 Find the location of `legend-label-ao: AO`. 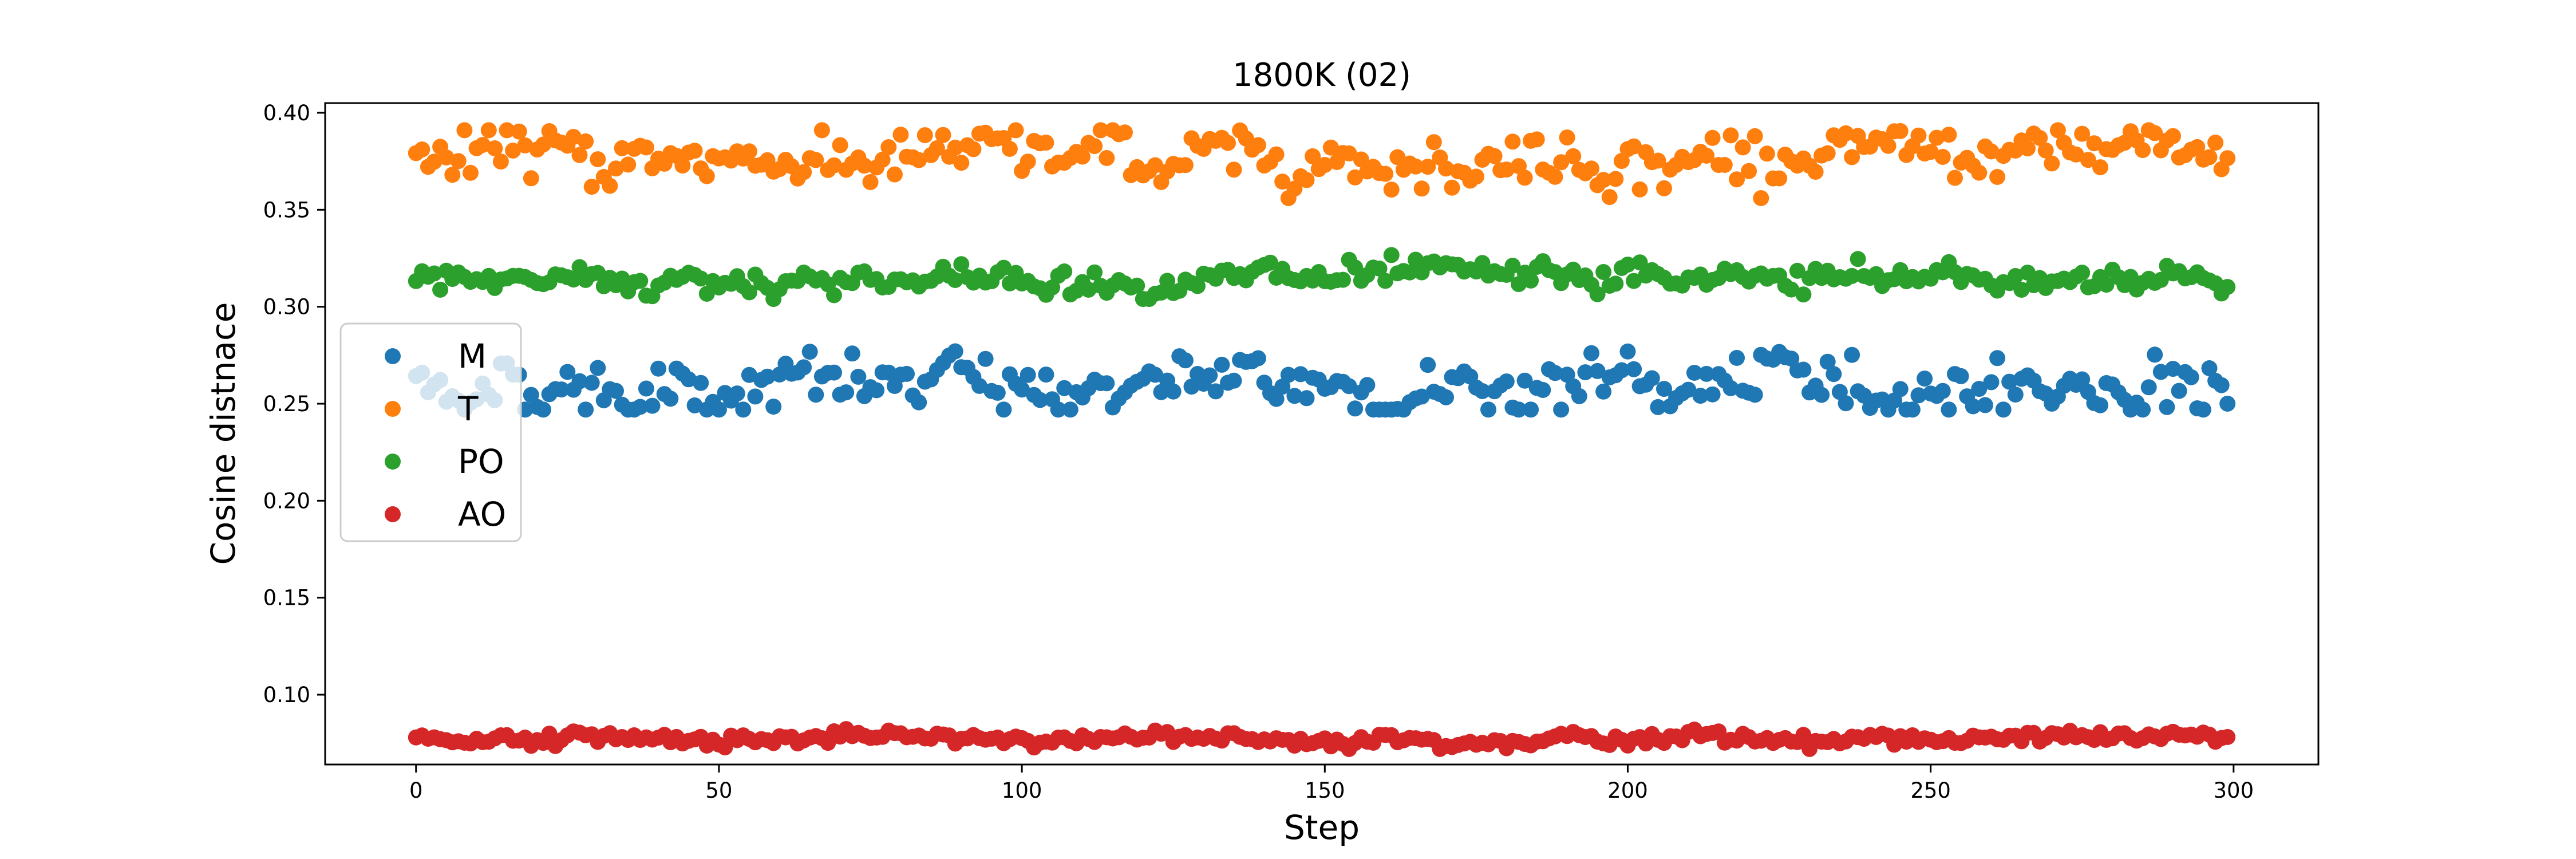

legend-label-ao: AO is located at coordinates (482, 514).